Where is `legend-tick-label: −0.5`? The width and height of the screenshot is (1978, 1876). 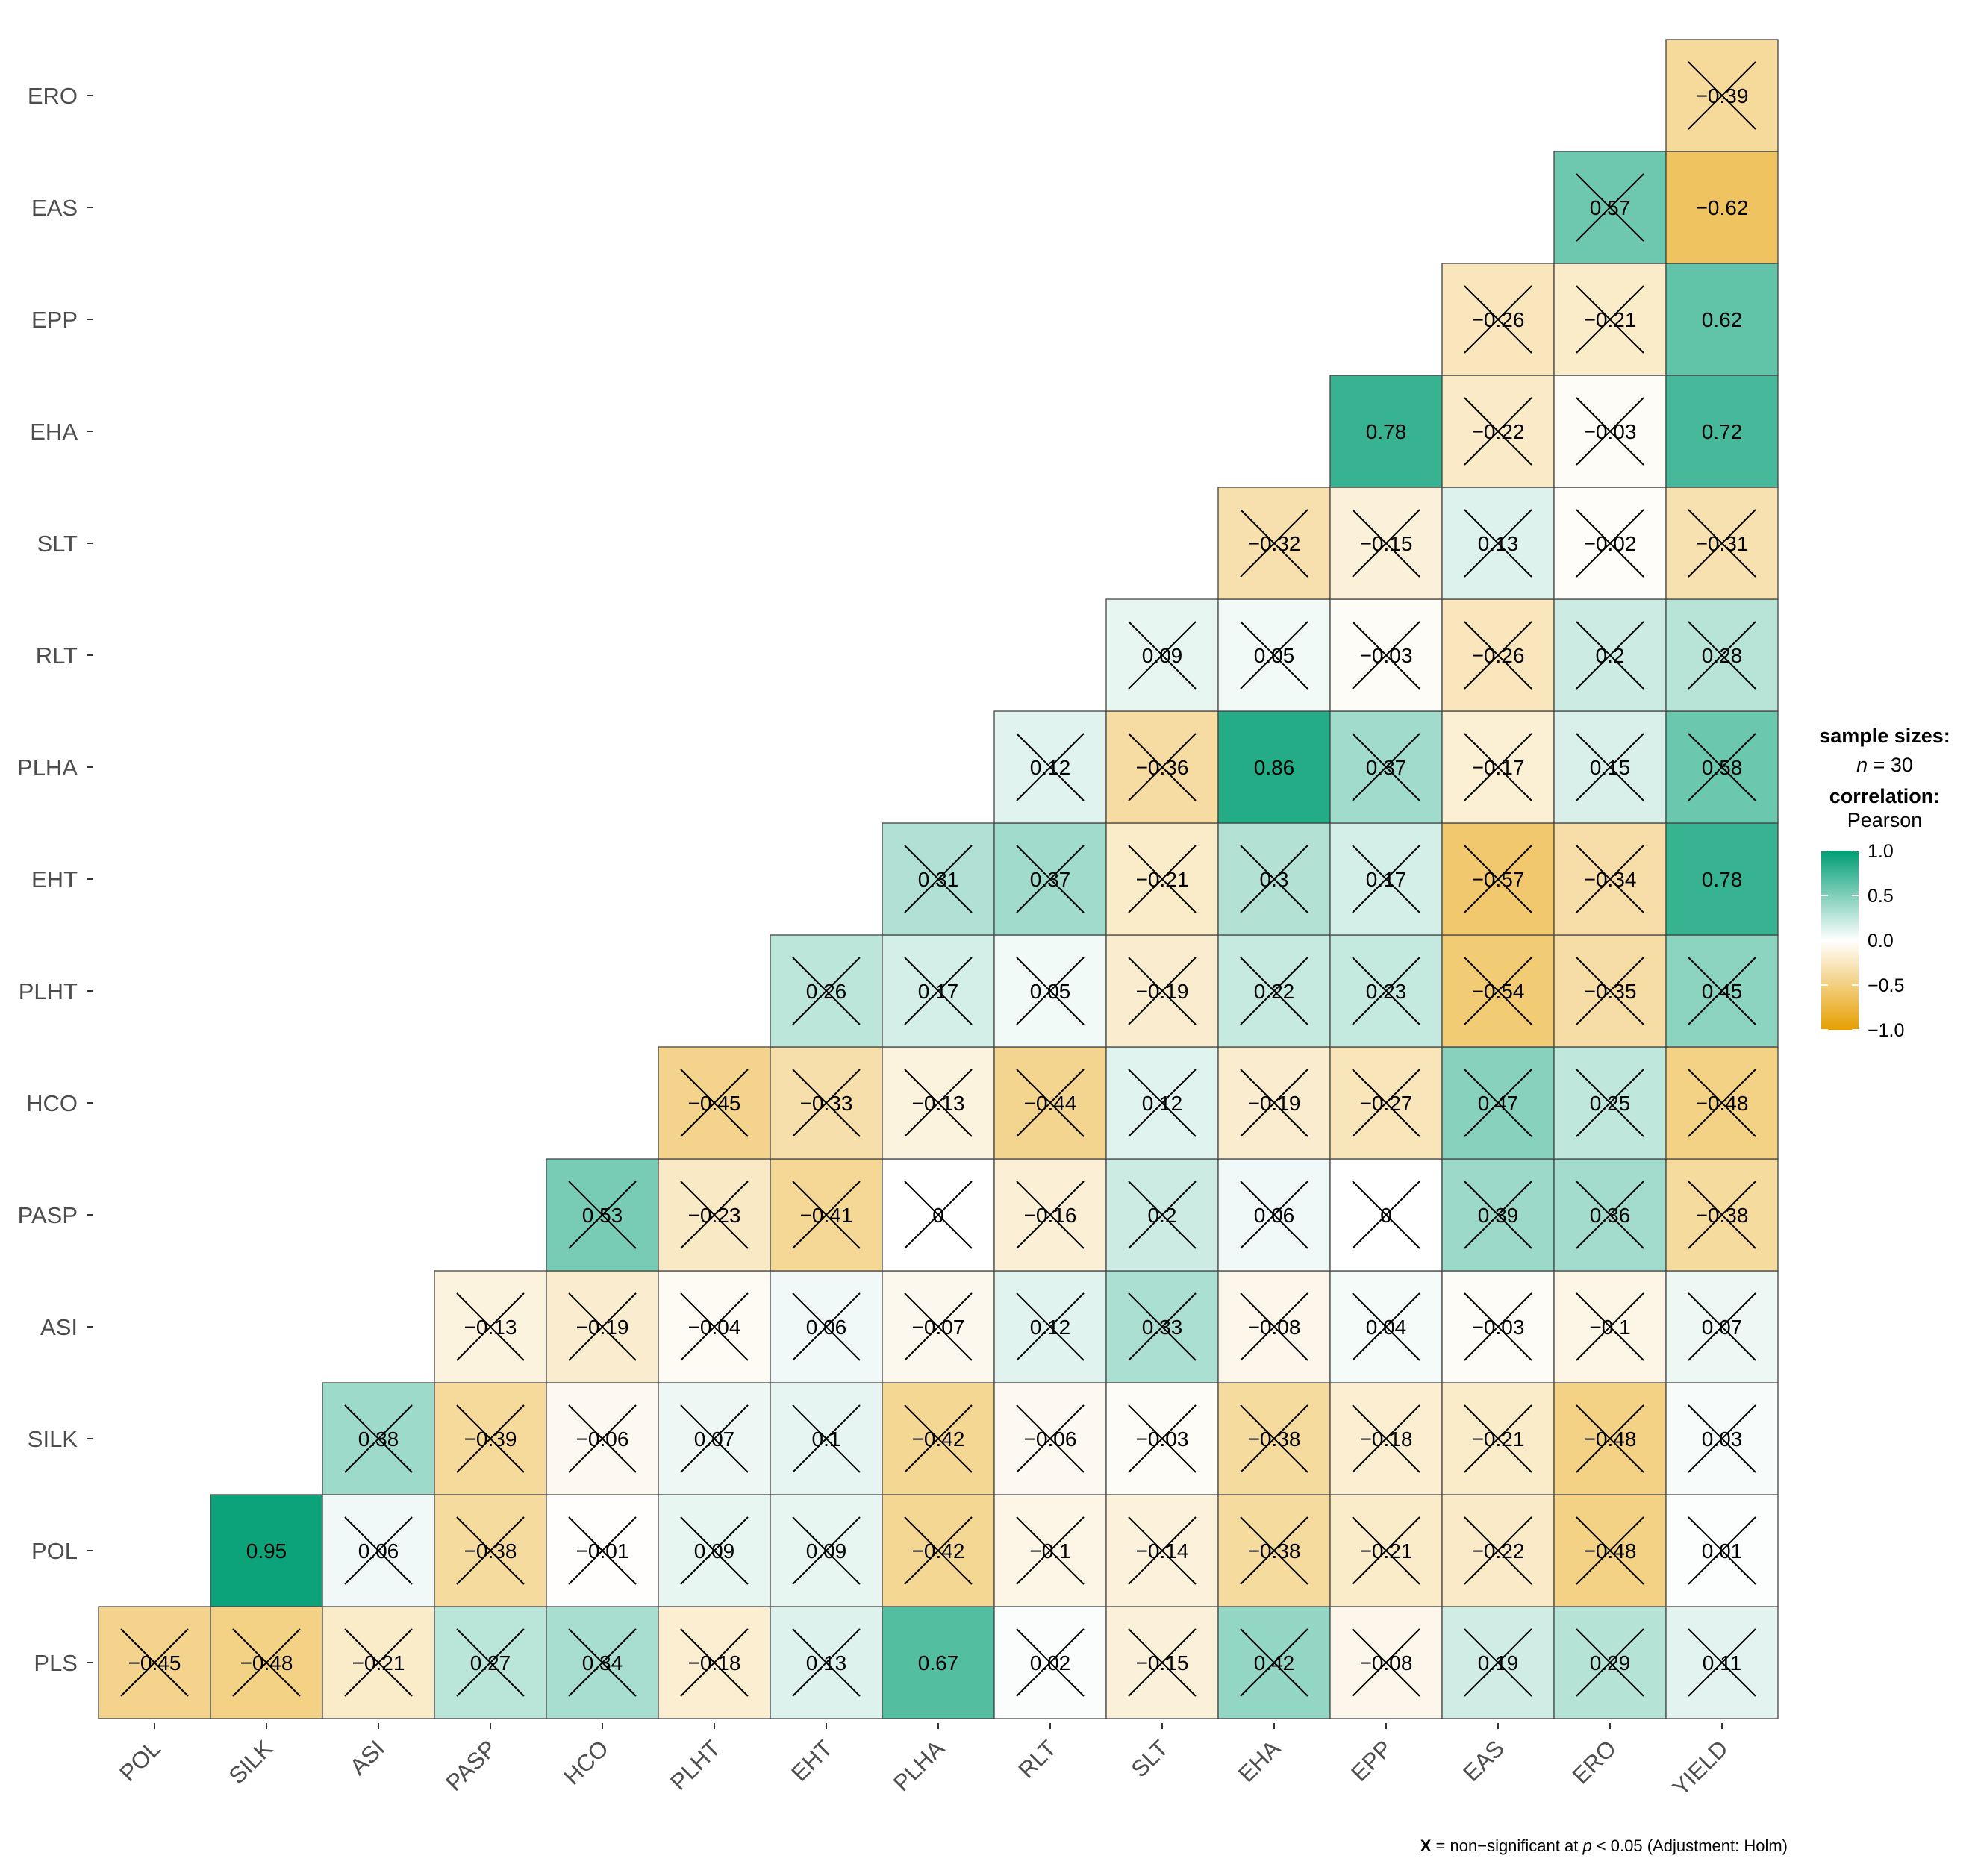 legend-tick-label: −0.5 is located at coordinates (1886, 985).